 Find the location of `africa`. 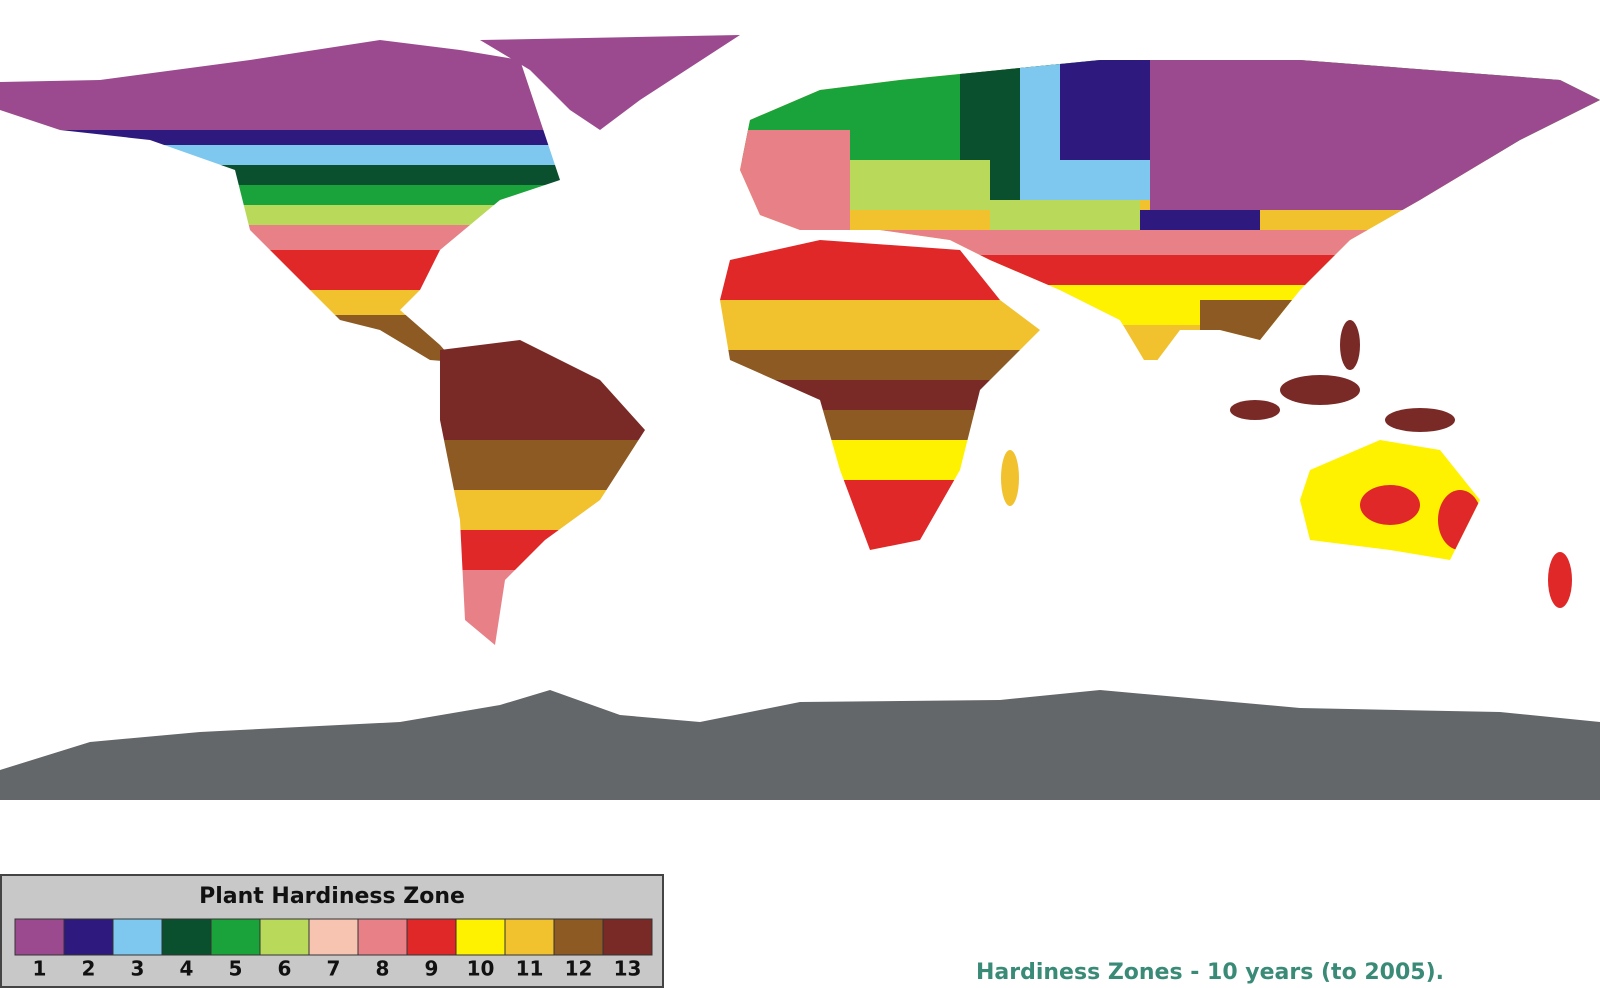

africa is located at coordinates (880, 395).